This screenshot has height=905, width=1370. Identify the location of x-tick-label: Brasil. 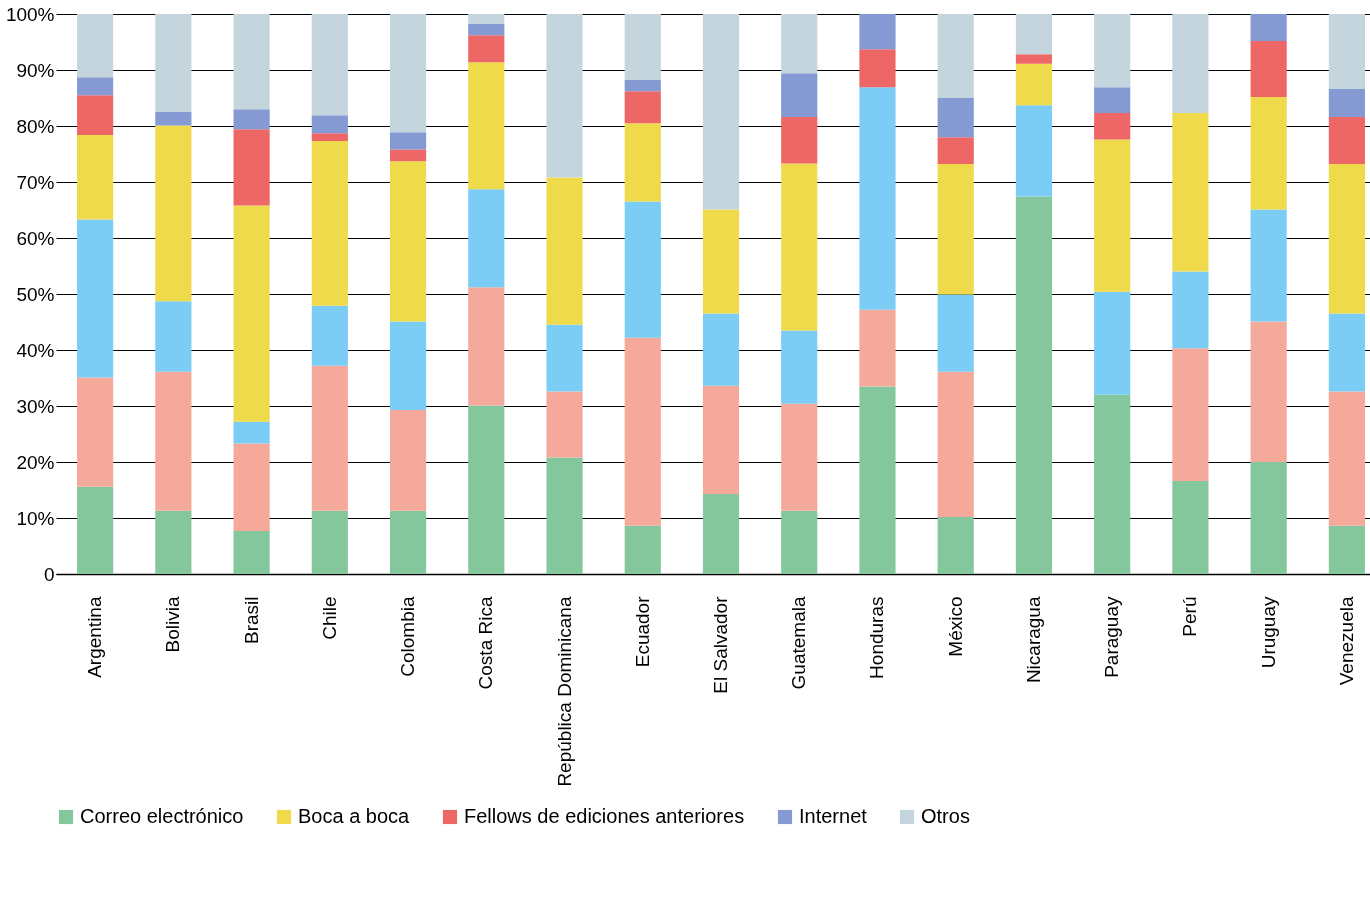
(251, 620).